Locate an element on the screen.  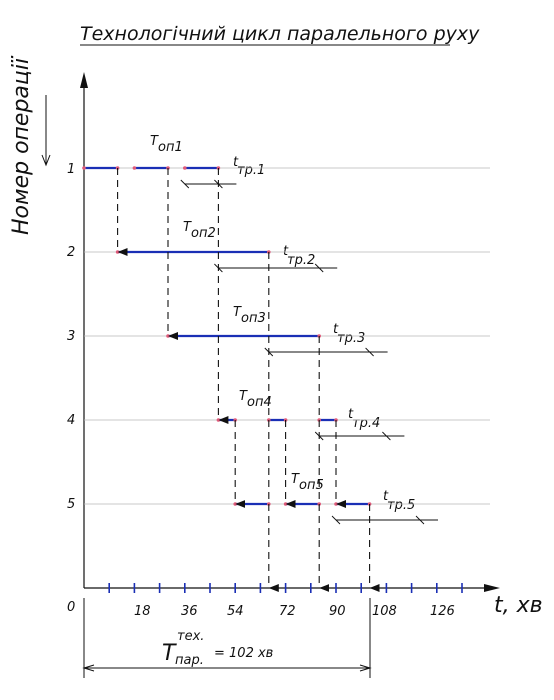
tr-label-5: t тр.5 is located at coordinates (399, 501).